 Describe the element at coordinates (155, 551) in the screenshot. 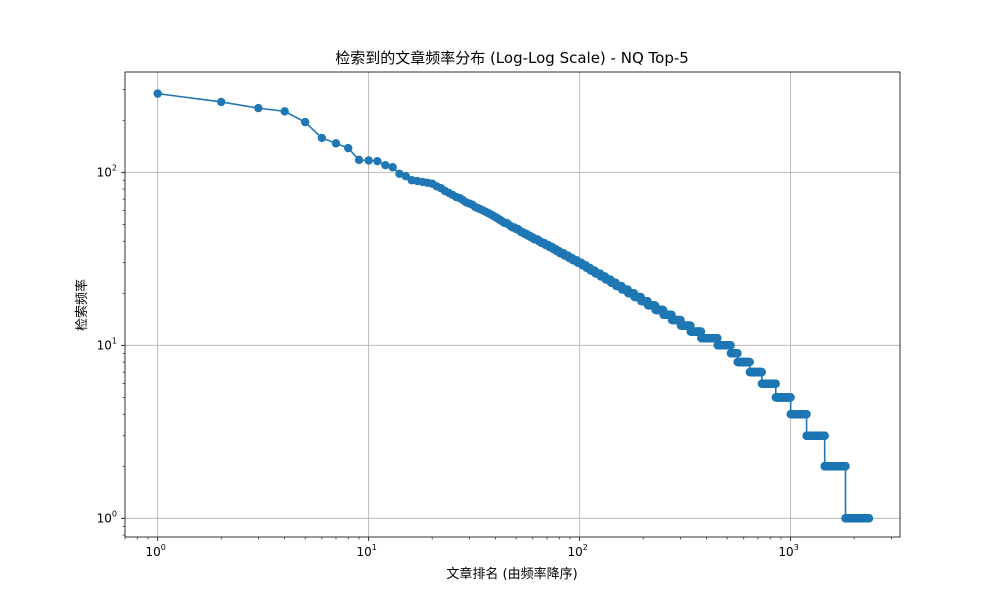

I see `x-tick-label: 10⁰` at that location.